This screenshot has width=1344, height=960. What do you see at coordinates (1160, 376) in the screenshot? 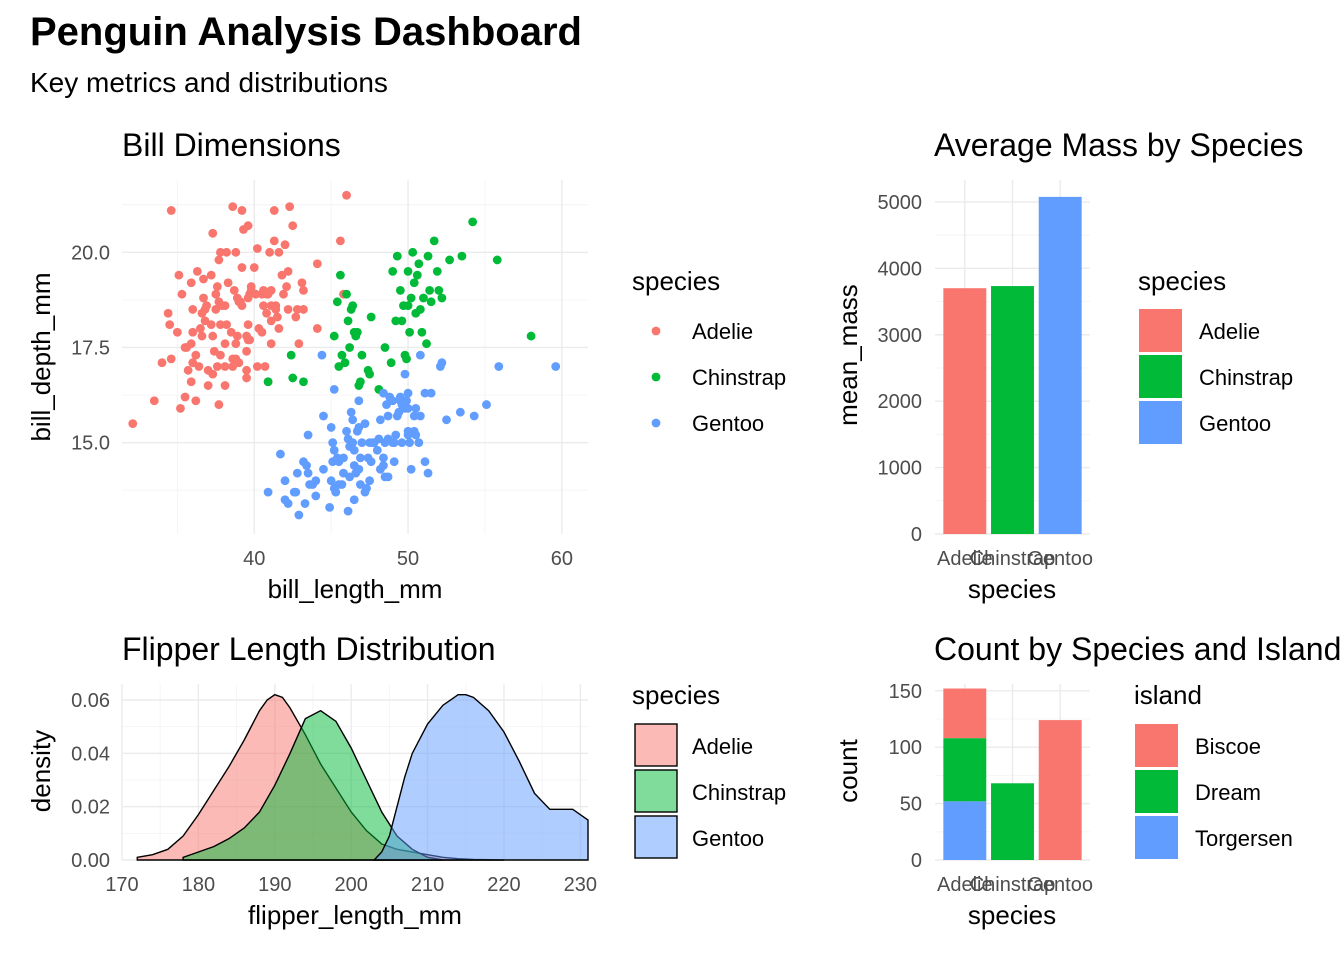
I see `mass-legend-key-chinstrap` at bounding box center [1160, 376].